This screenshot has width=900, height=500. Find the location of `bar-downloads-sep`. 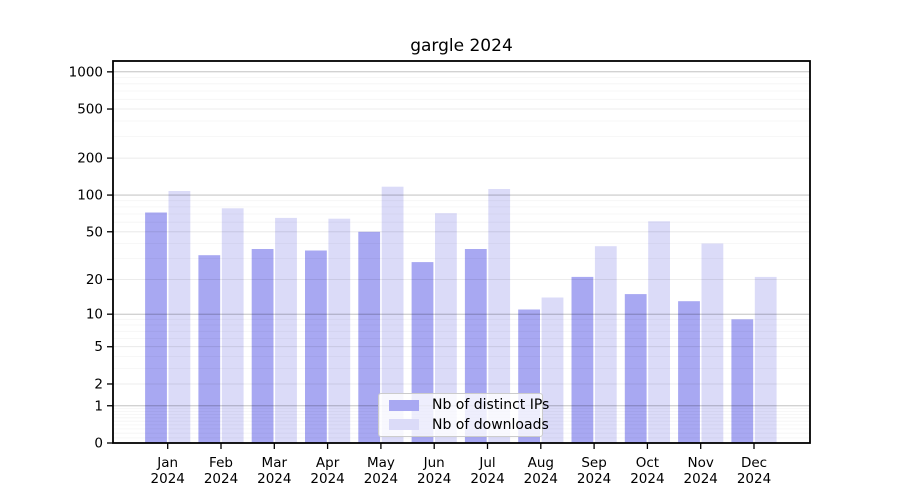

bar-downloads-sep is located at coordinates (605, 344).